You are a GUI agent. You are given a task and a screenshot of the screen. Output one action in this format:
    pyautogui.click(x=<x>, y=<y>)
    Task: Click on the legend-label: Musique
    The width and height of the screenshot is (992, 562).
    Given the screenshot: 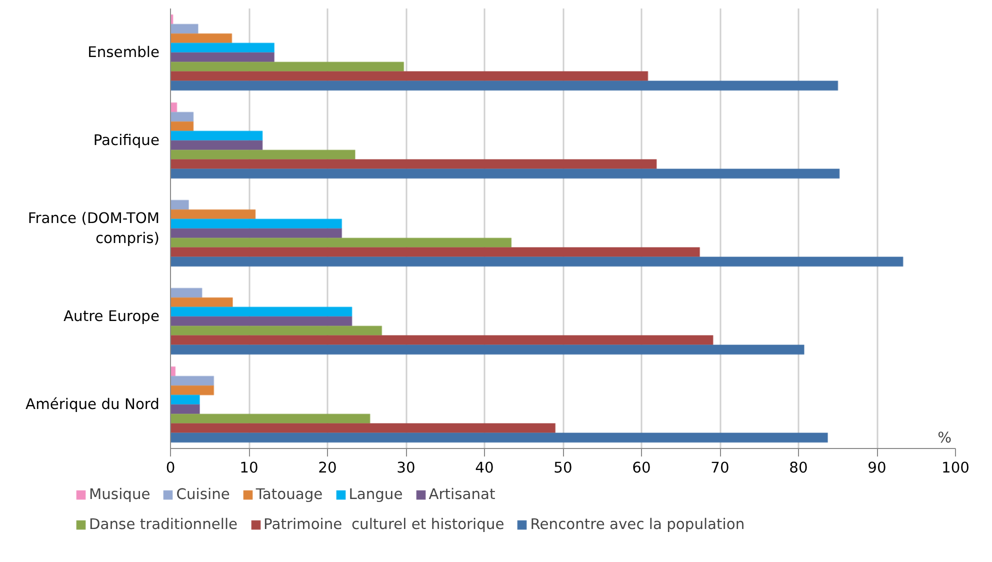 What is the action you would take?
    pyautogui.click(x=119, y=494)
    